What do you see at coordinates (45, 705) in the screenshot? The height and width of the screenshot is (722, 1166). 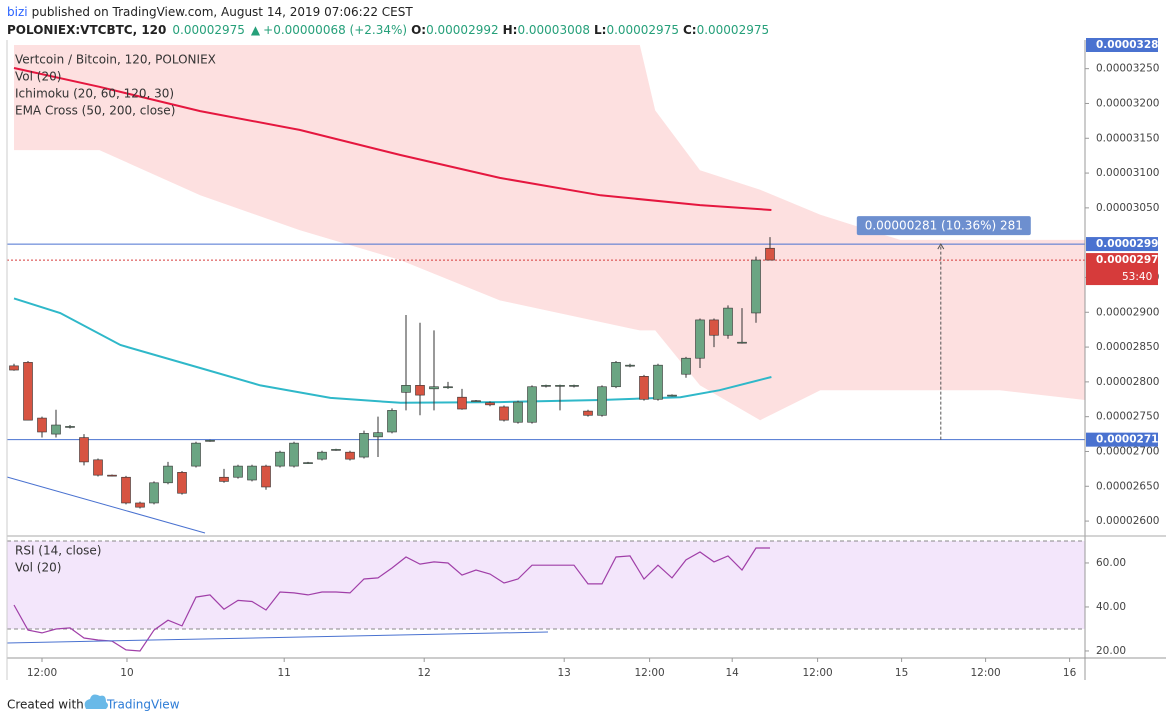 I see `footer-text: Created with` at bounding box center [45, 705].